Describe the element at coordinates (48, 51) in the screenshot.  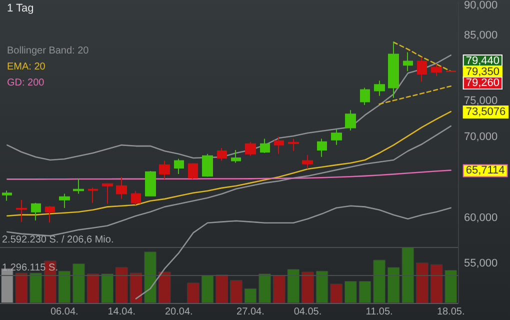
I see `text: Bollinger Band: 20` at that location.